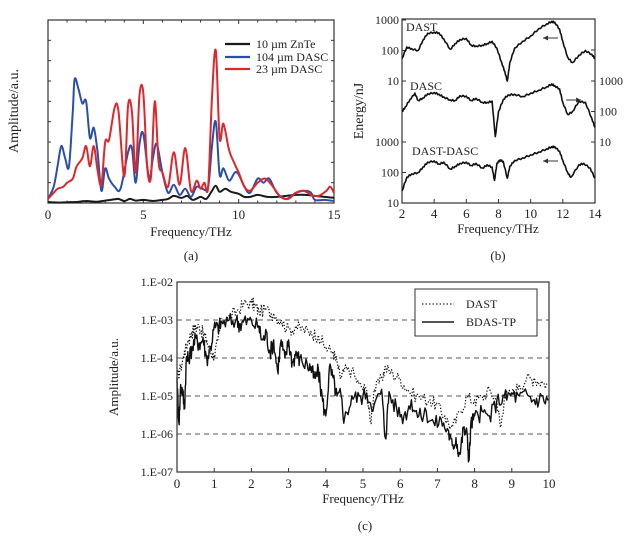  I want to click on panel-a-ylabel: Amplitude/a.u., so click(14, 111).